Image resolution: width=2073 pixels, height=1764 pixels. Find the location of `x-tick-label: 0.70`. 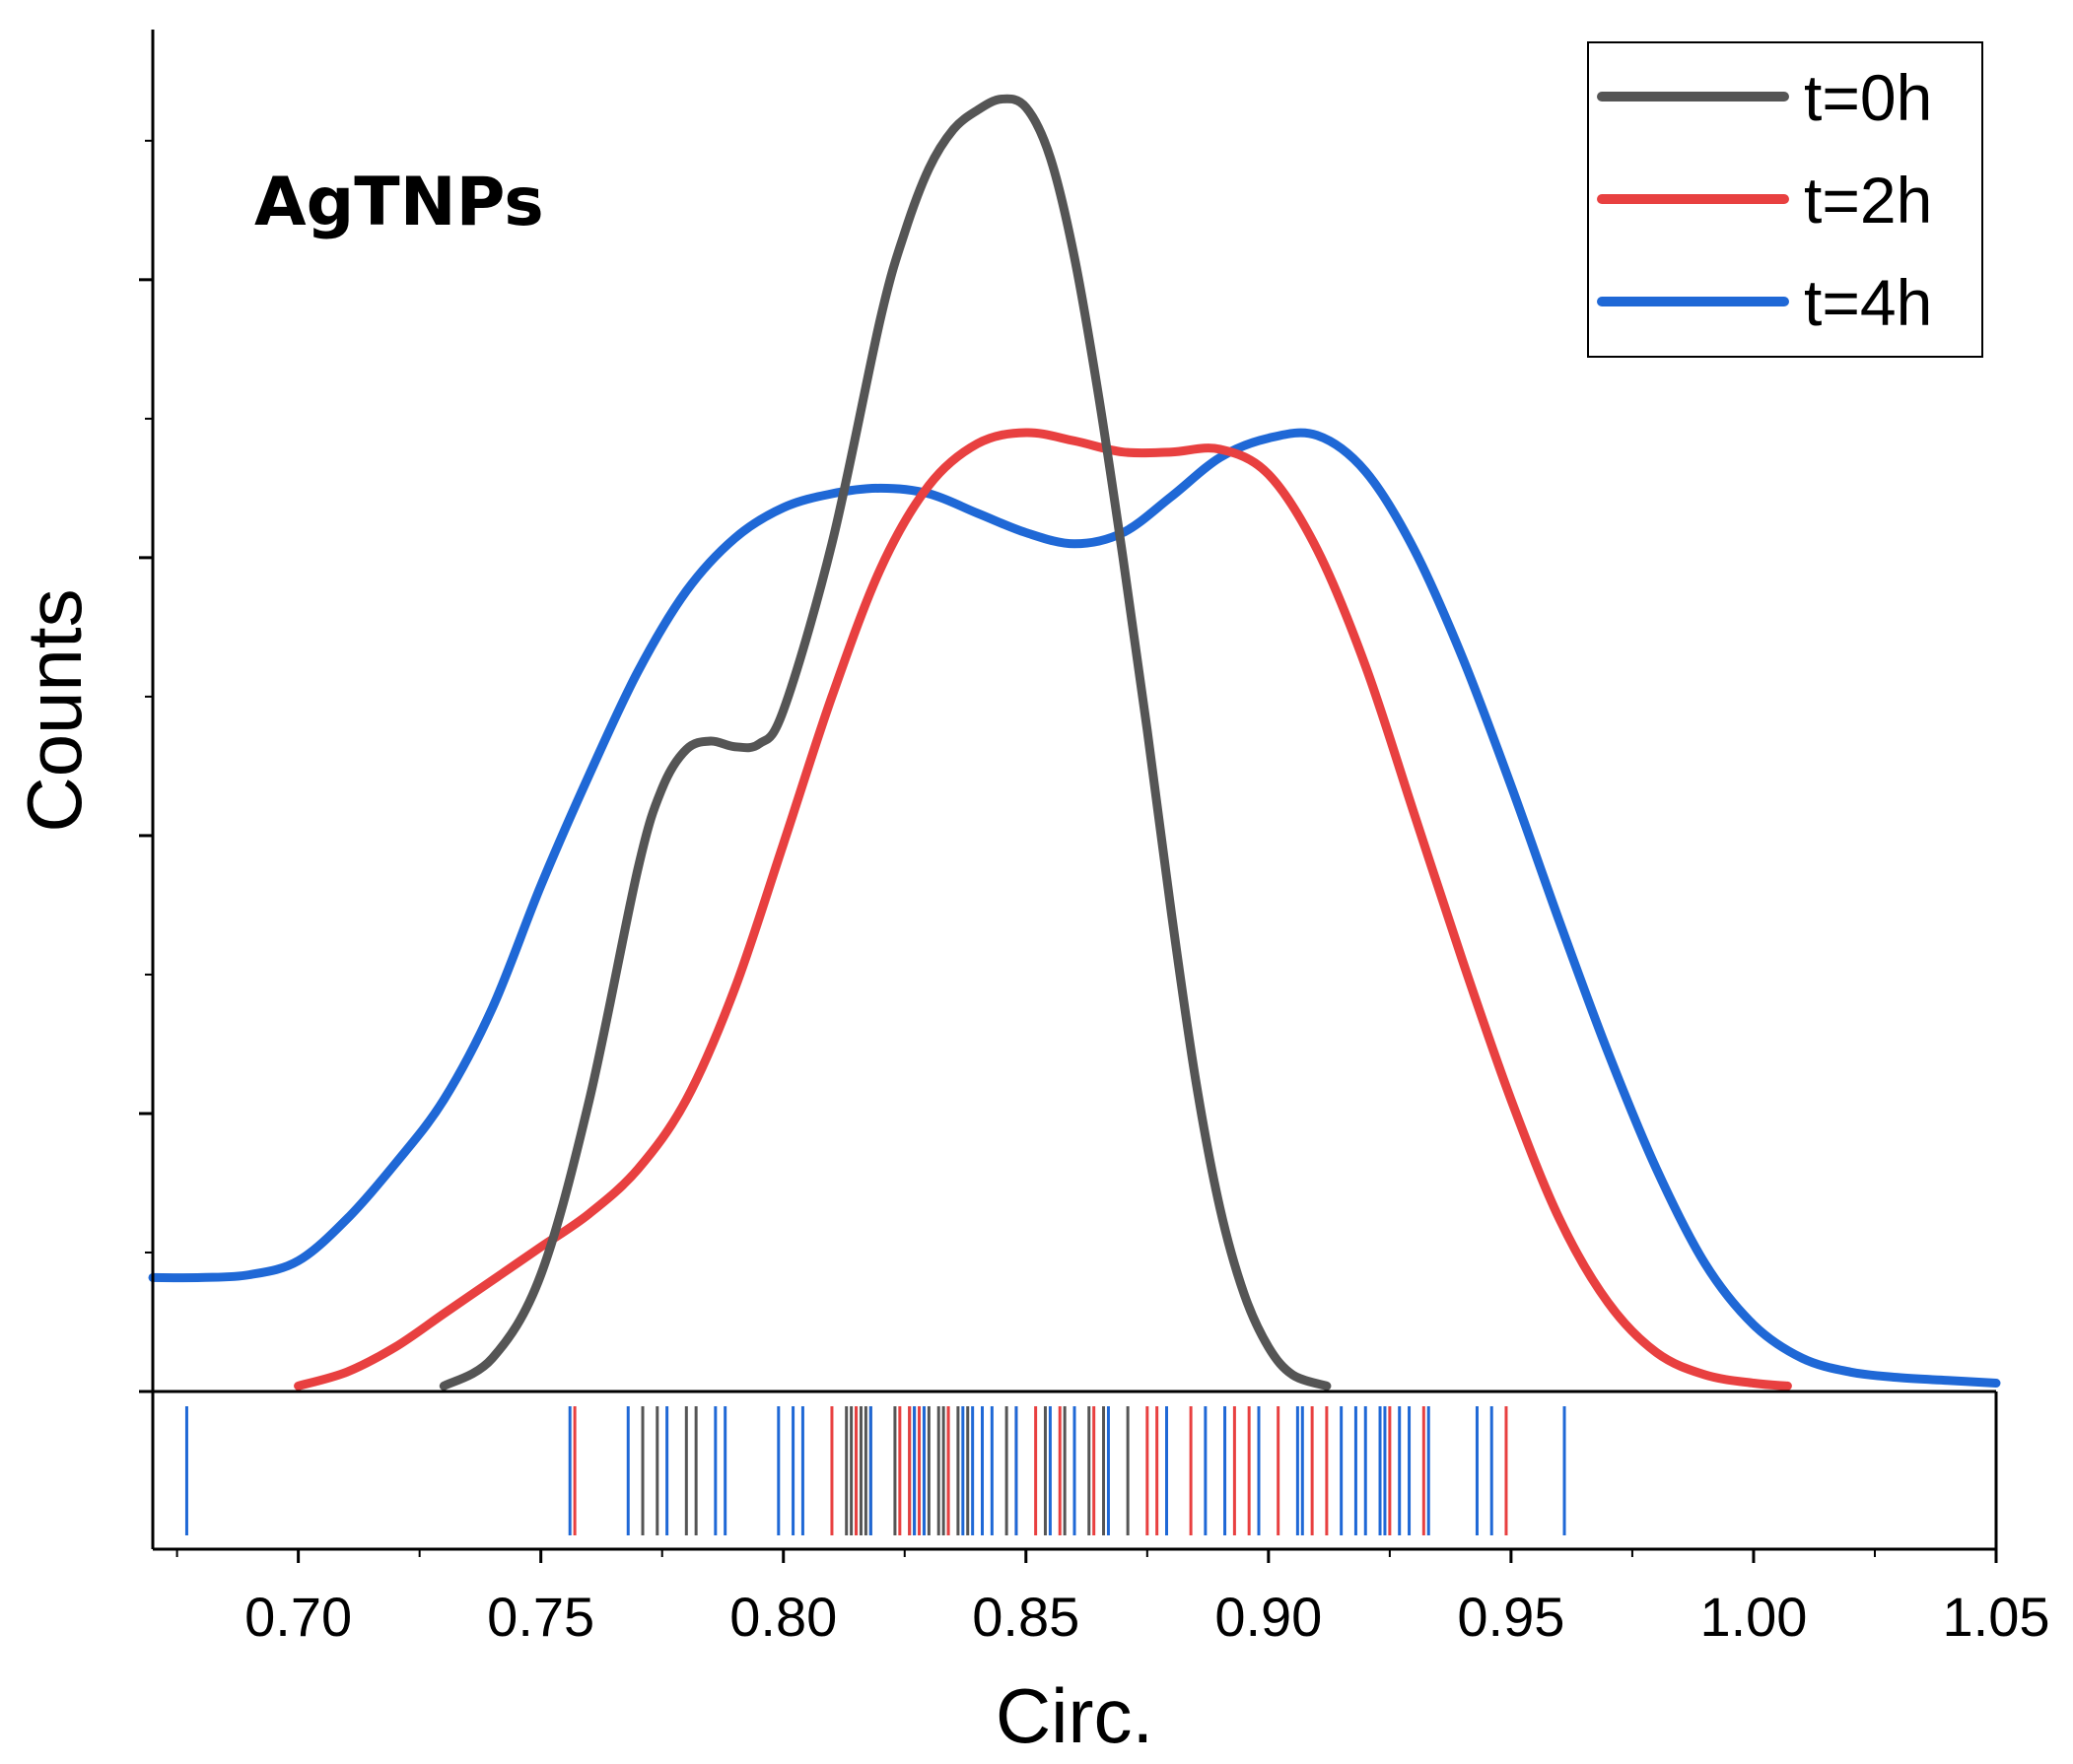

x-tick-label: 0.70 is located at coordinates (298, 1617).